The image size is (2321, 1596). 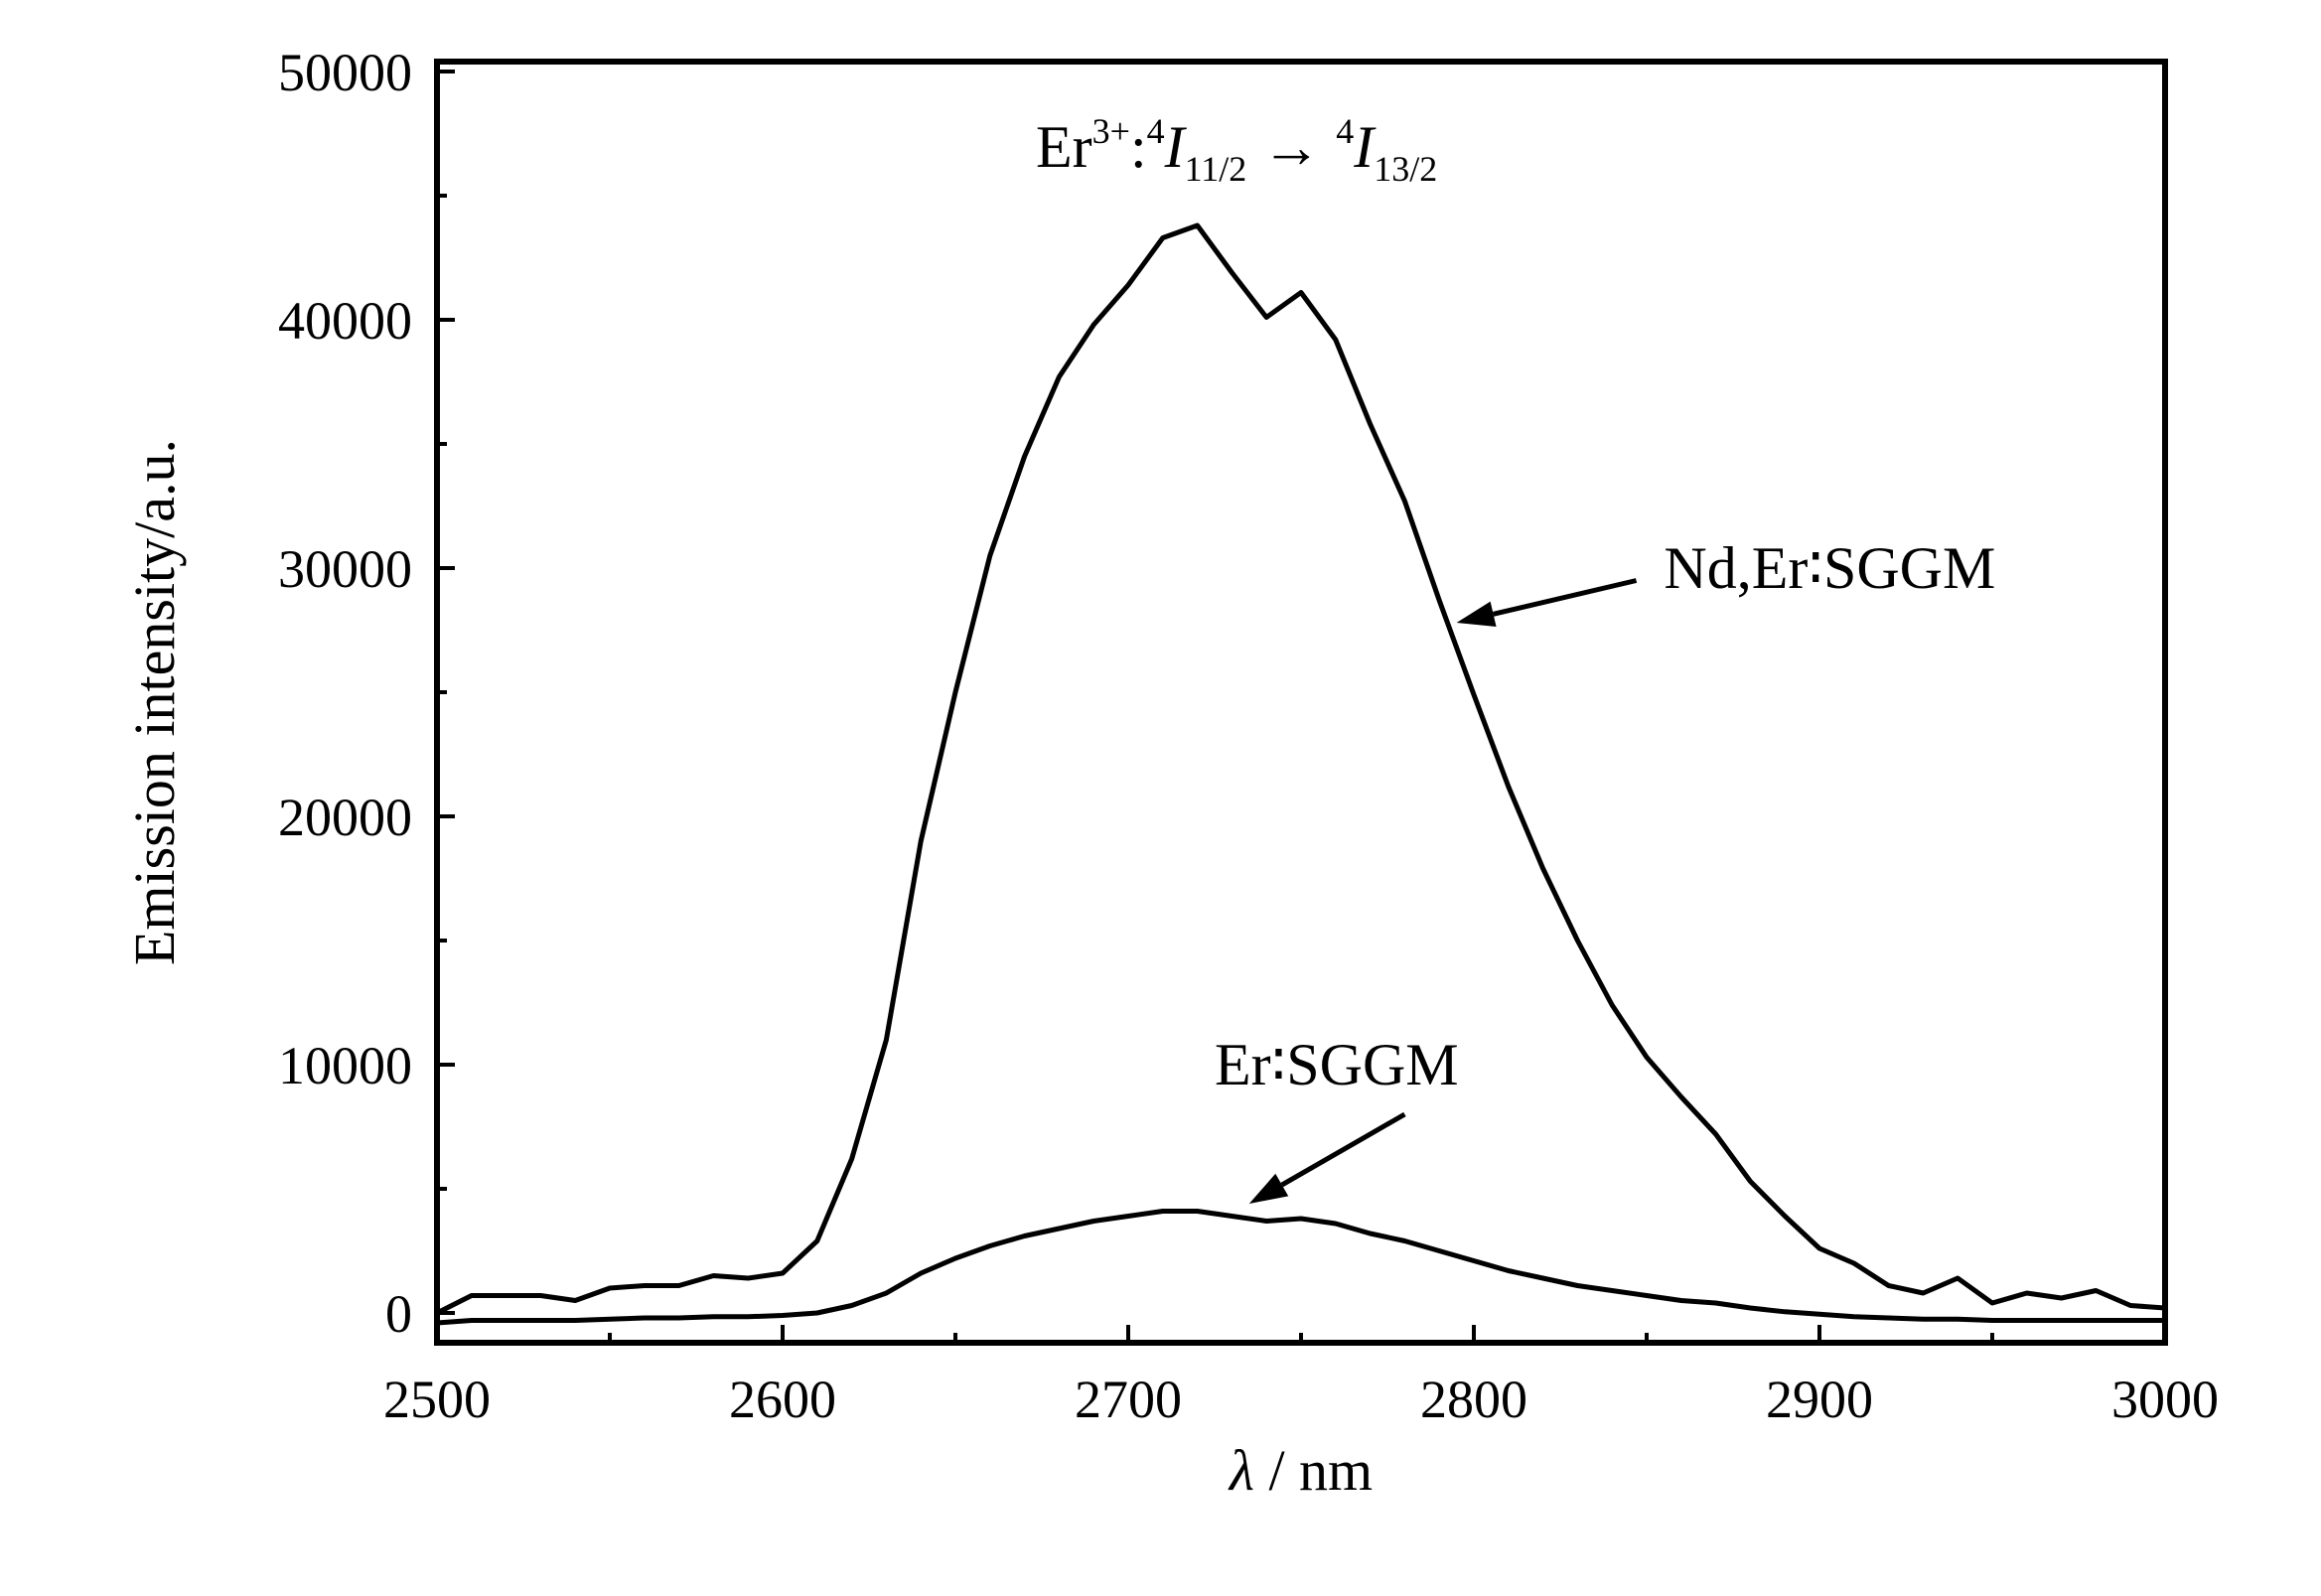 I want to click on level2-letter: I, so click(x=1365, y=147).